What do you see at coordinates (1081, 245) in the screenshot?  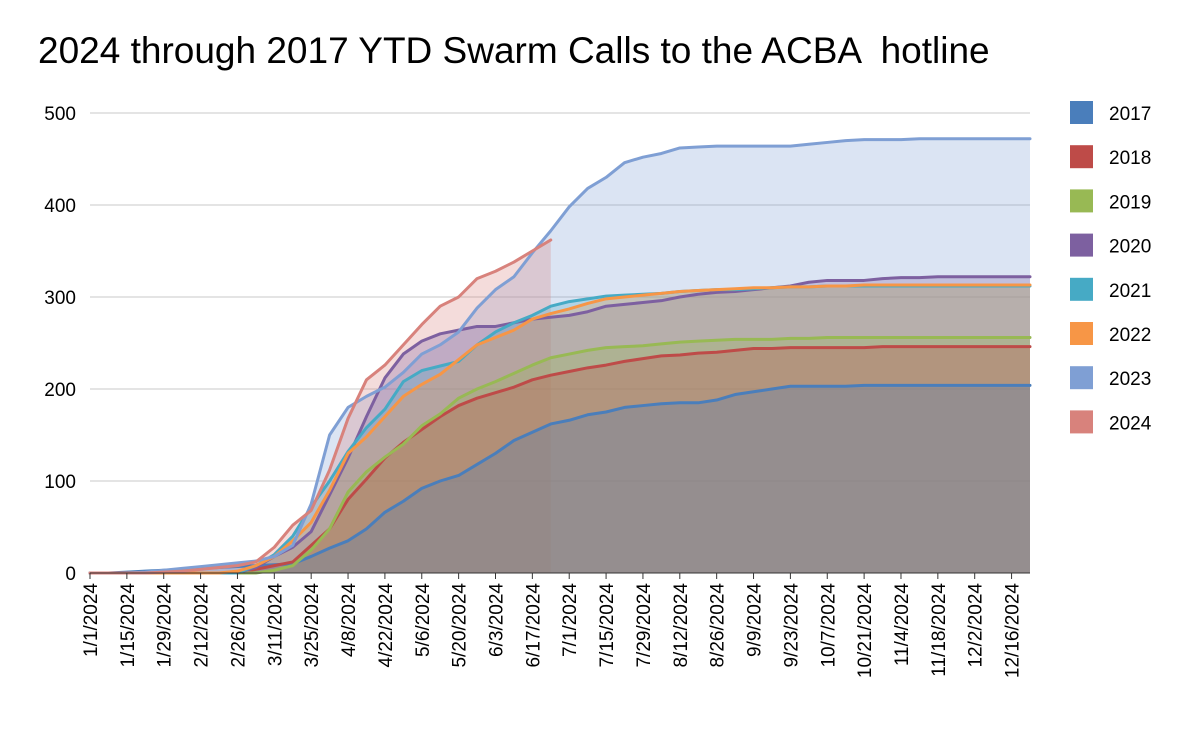 I see `legend-swatch-2020` at bounding box center [1081, 245].